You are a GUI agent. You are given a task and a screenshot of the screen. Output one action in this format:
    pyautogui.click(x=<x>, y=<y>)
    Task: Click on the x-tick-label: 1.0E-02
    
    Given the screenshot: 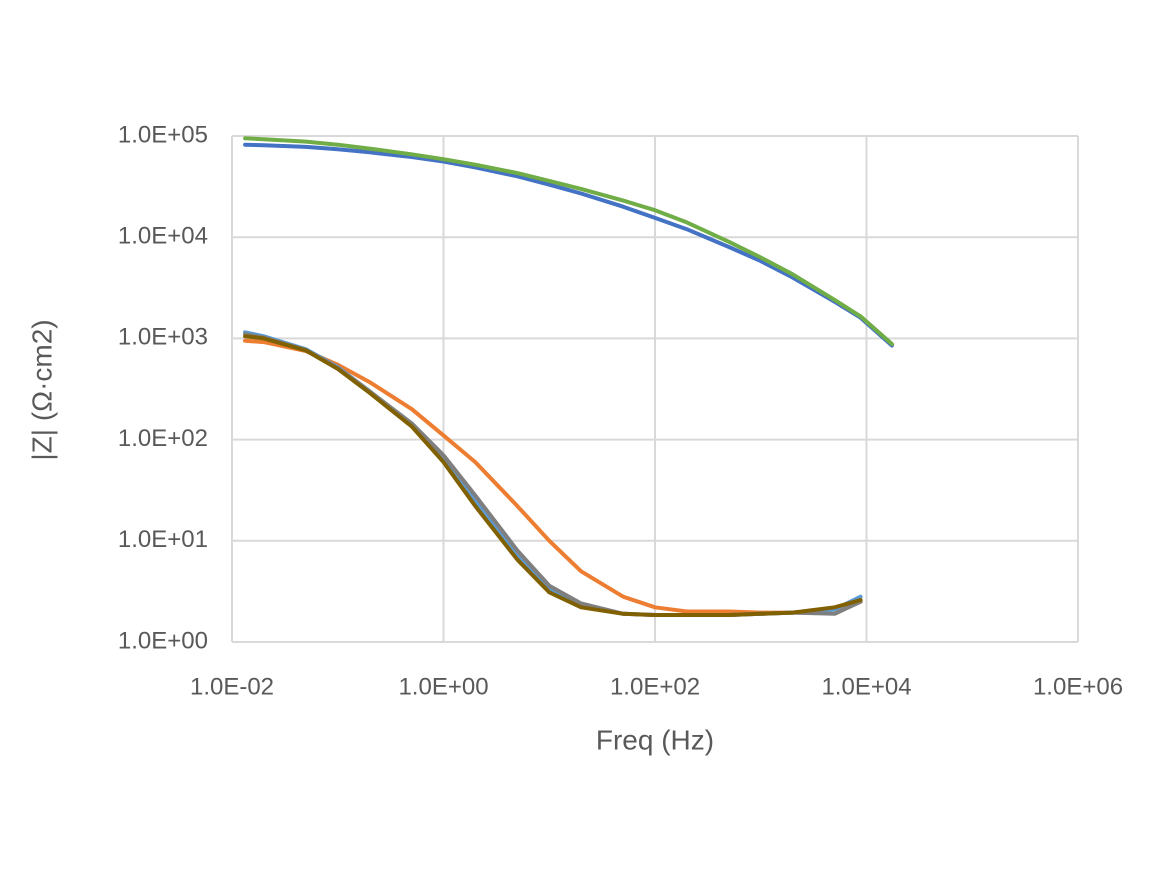 What is the action you would take?
    pyautogui.click(x=232, y=686)
    